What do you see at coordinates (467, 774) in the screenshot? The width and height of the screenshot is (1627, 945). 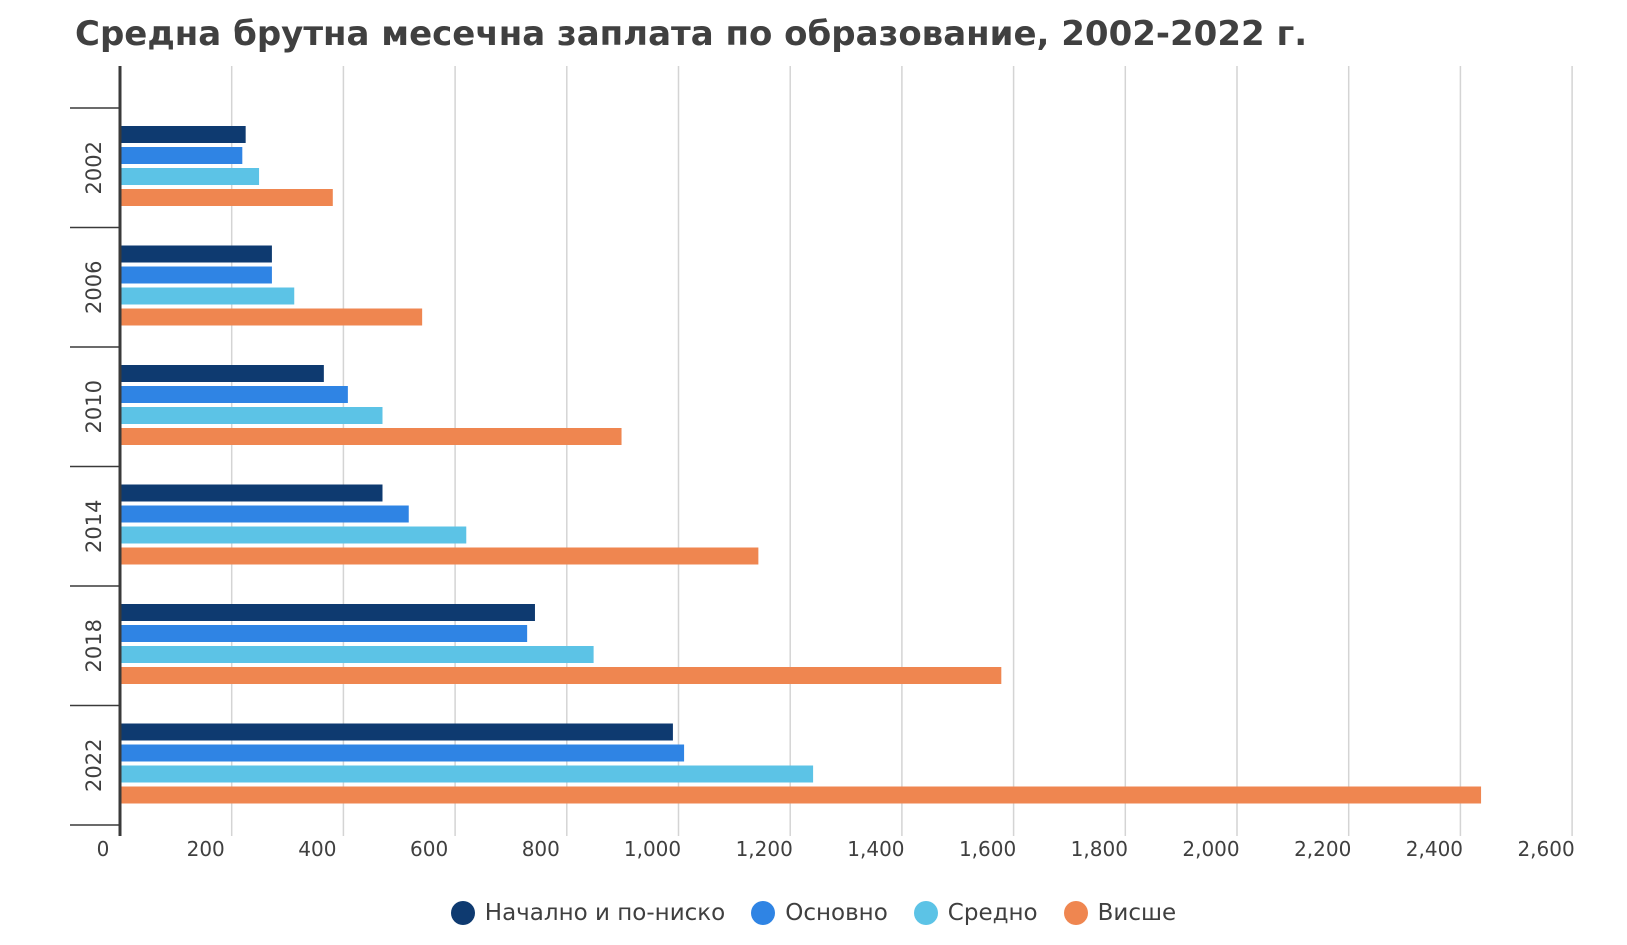 I see `bar-Средно-2022` at bounding box center [467, 774].